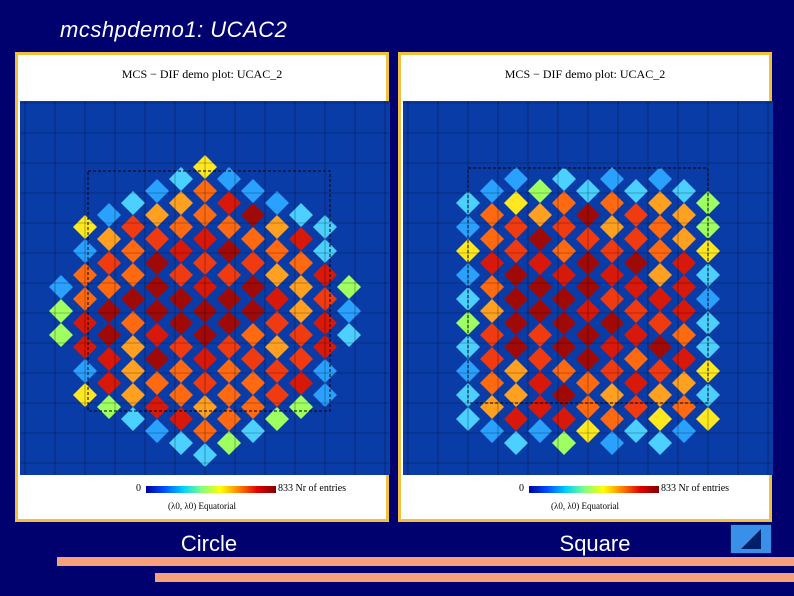 This screenshot has height=596, width=794. Describe the element at coordinates (425, 561) in the screenshot. I see `decorative-bar-top` at that location.